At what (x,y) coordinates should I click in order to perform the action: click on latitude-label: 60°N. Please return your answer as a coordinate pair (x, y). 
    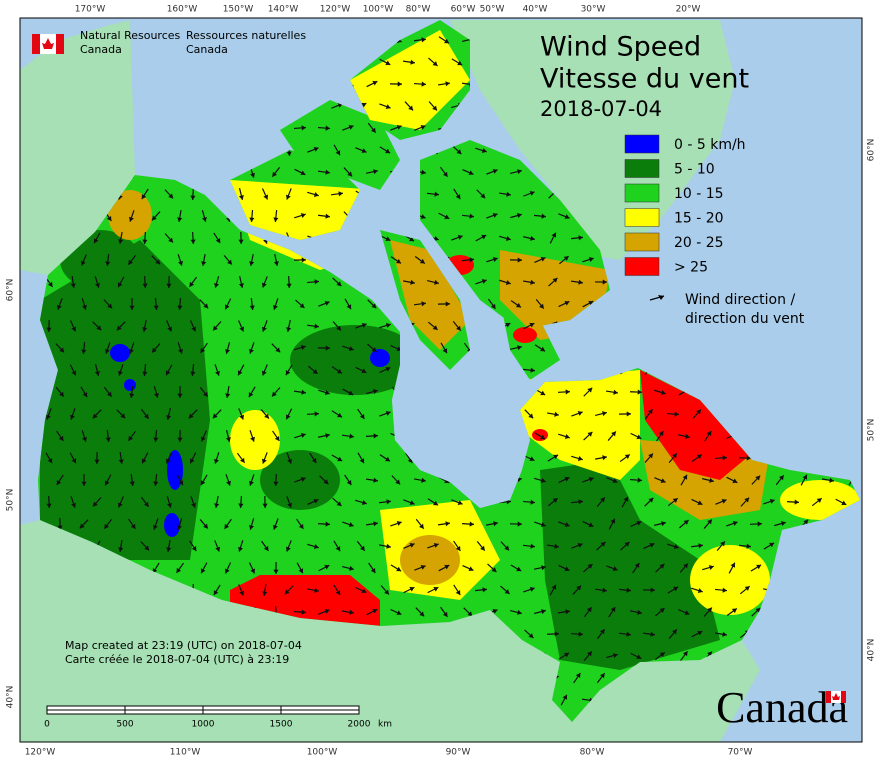
    Looking at the image, I should click on (872, 150).